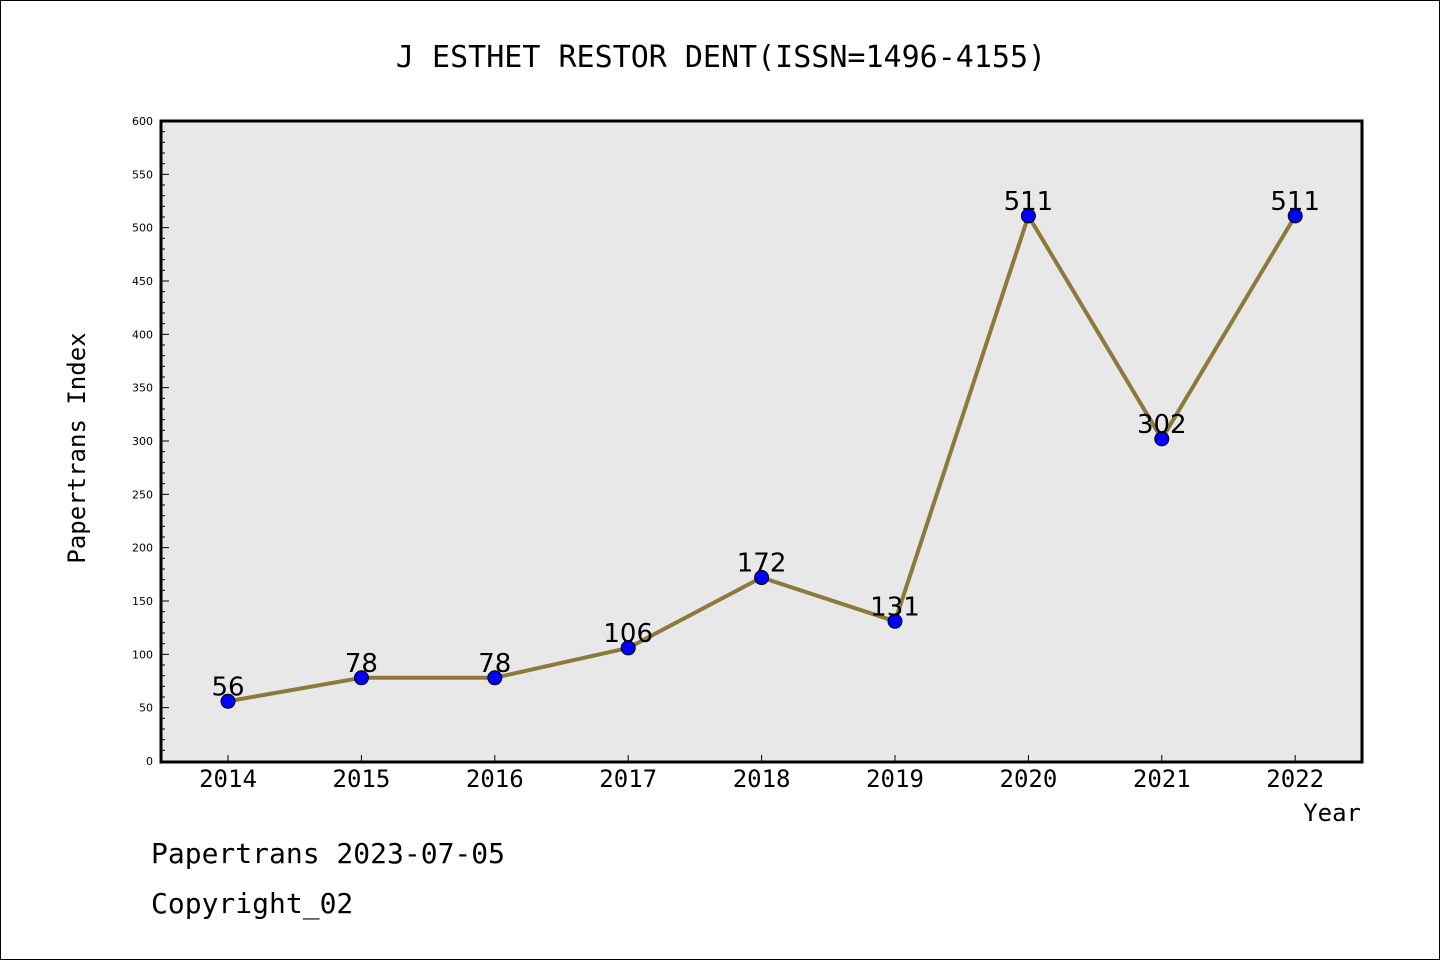 This screenshot has height=961, width=1440. What do you see at coordinates (142, 548) in the screenshot?
I see `y-tick-label: 200` at bounding box center [142, 548].